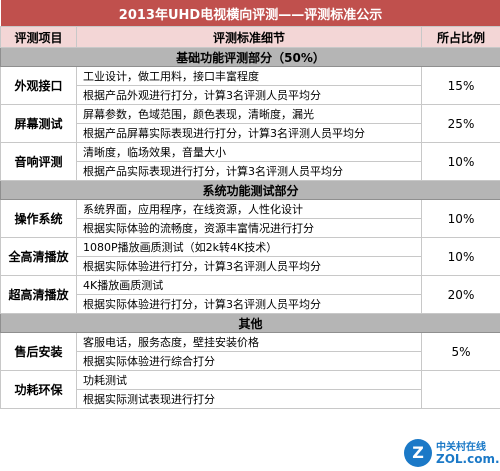 Image resolution: width=500 pixels, height=471 pixels. What do you see at coordinates (38, 256) in the screenshot?
I see `item-name: 全高清播放` at bounding box center [38, 256].